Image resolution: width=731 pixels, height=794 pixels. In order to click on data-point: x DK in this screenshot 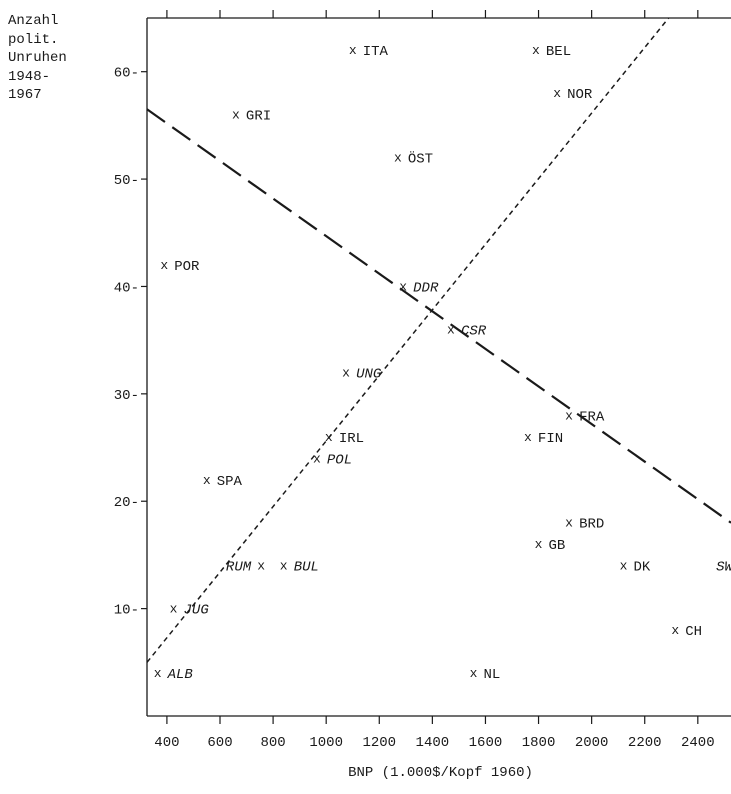, I will do `click(635, 567)`.